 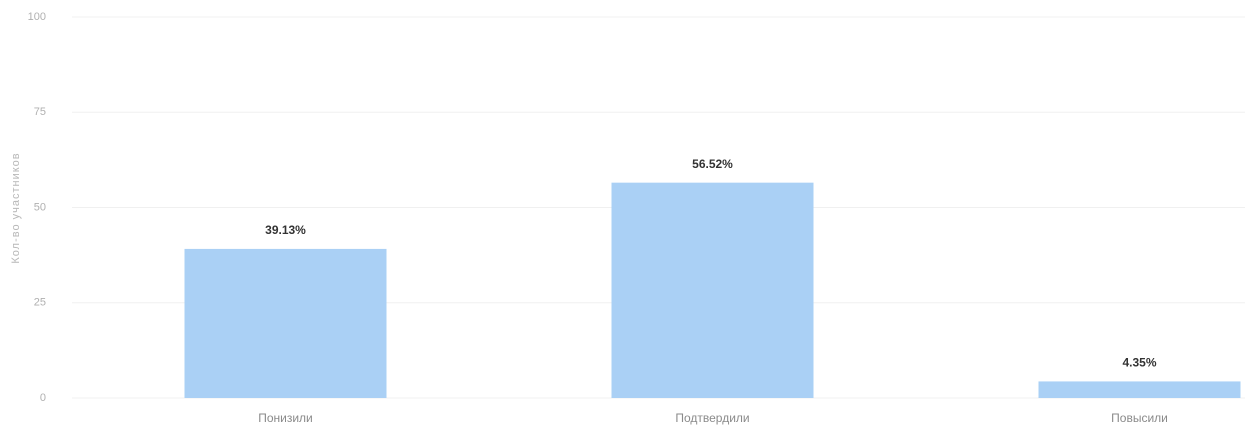 I want to click on y-tick-label: 100, so click(x=37, y=17).